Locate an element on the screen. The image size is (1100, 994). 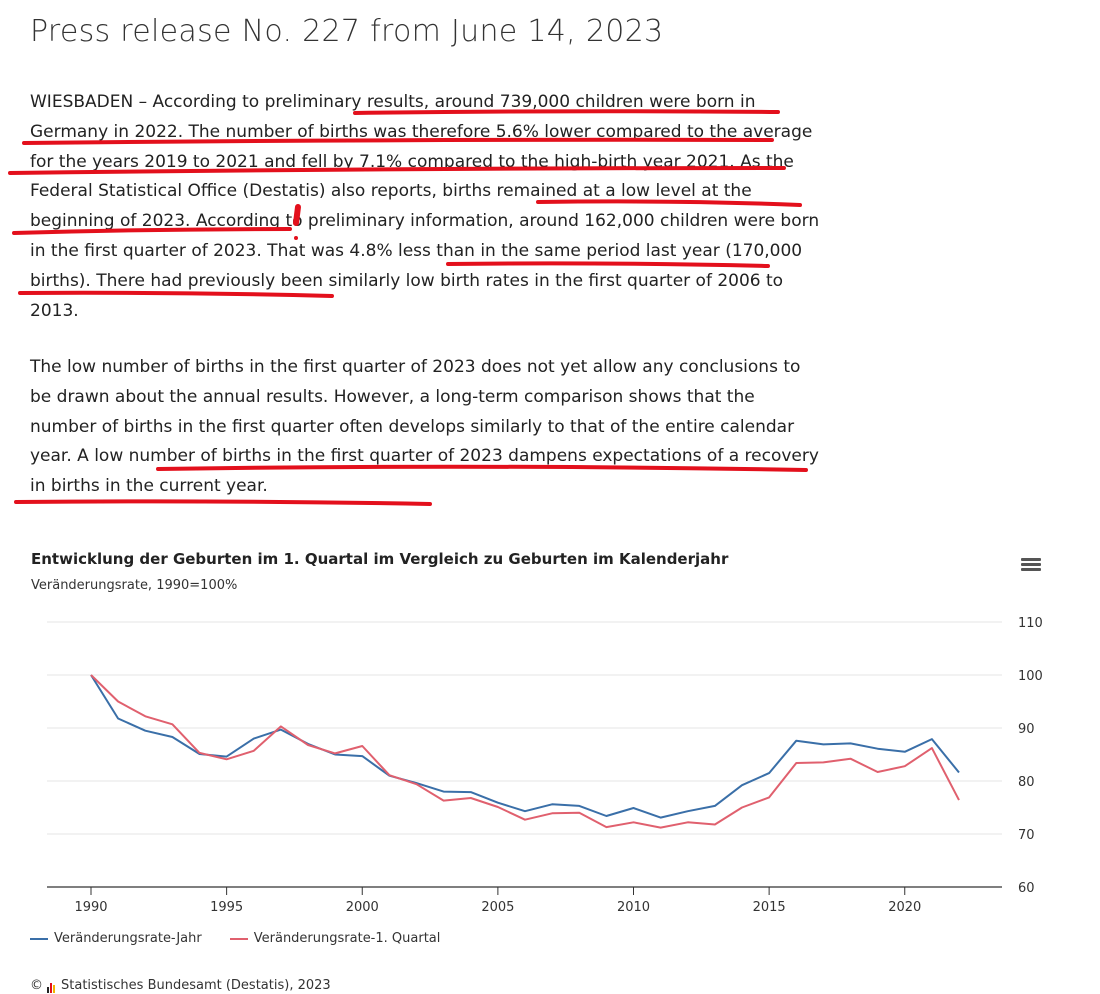
page-title: Press release No. 227 from June 14, 2023 is located at coordinates (347, 31).